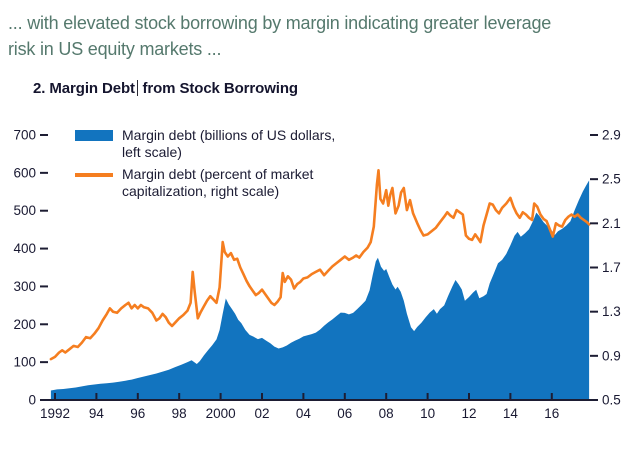  What do you see at coordinates (304, 413) in the screenshot?
I see `x-tick-label-04: 04` at bounding box center [304, 413].